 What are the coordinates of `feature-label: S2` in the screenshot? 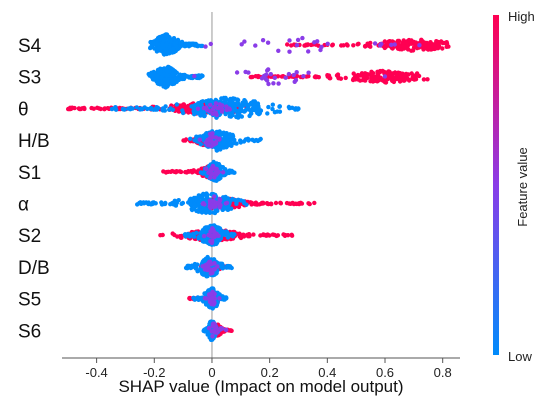 It's located at (29, 236).